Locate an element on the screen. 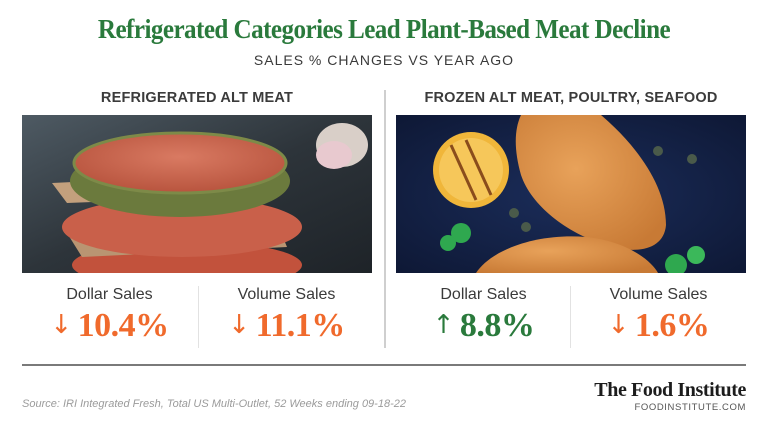  footer-rule is located at coordinates (384, 365).